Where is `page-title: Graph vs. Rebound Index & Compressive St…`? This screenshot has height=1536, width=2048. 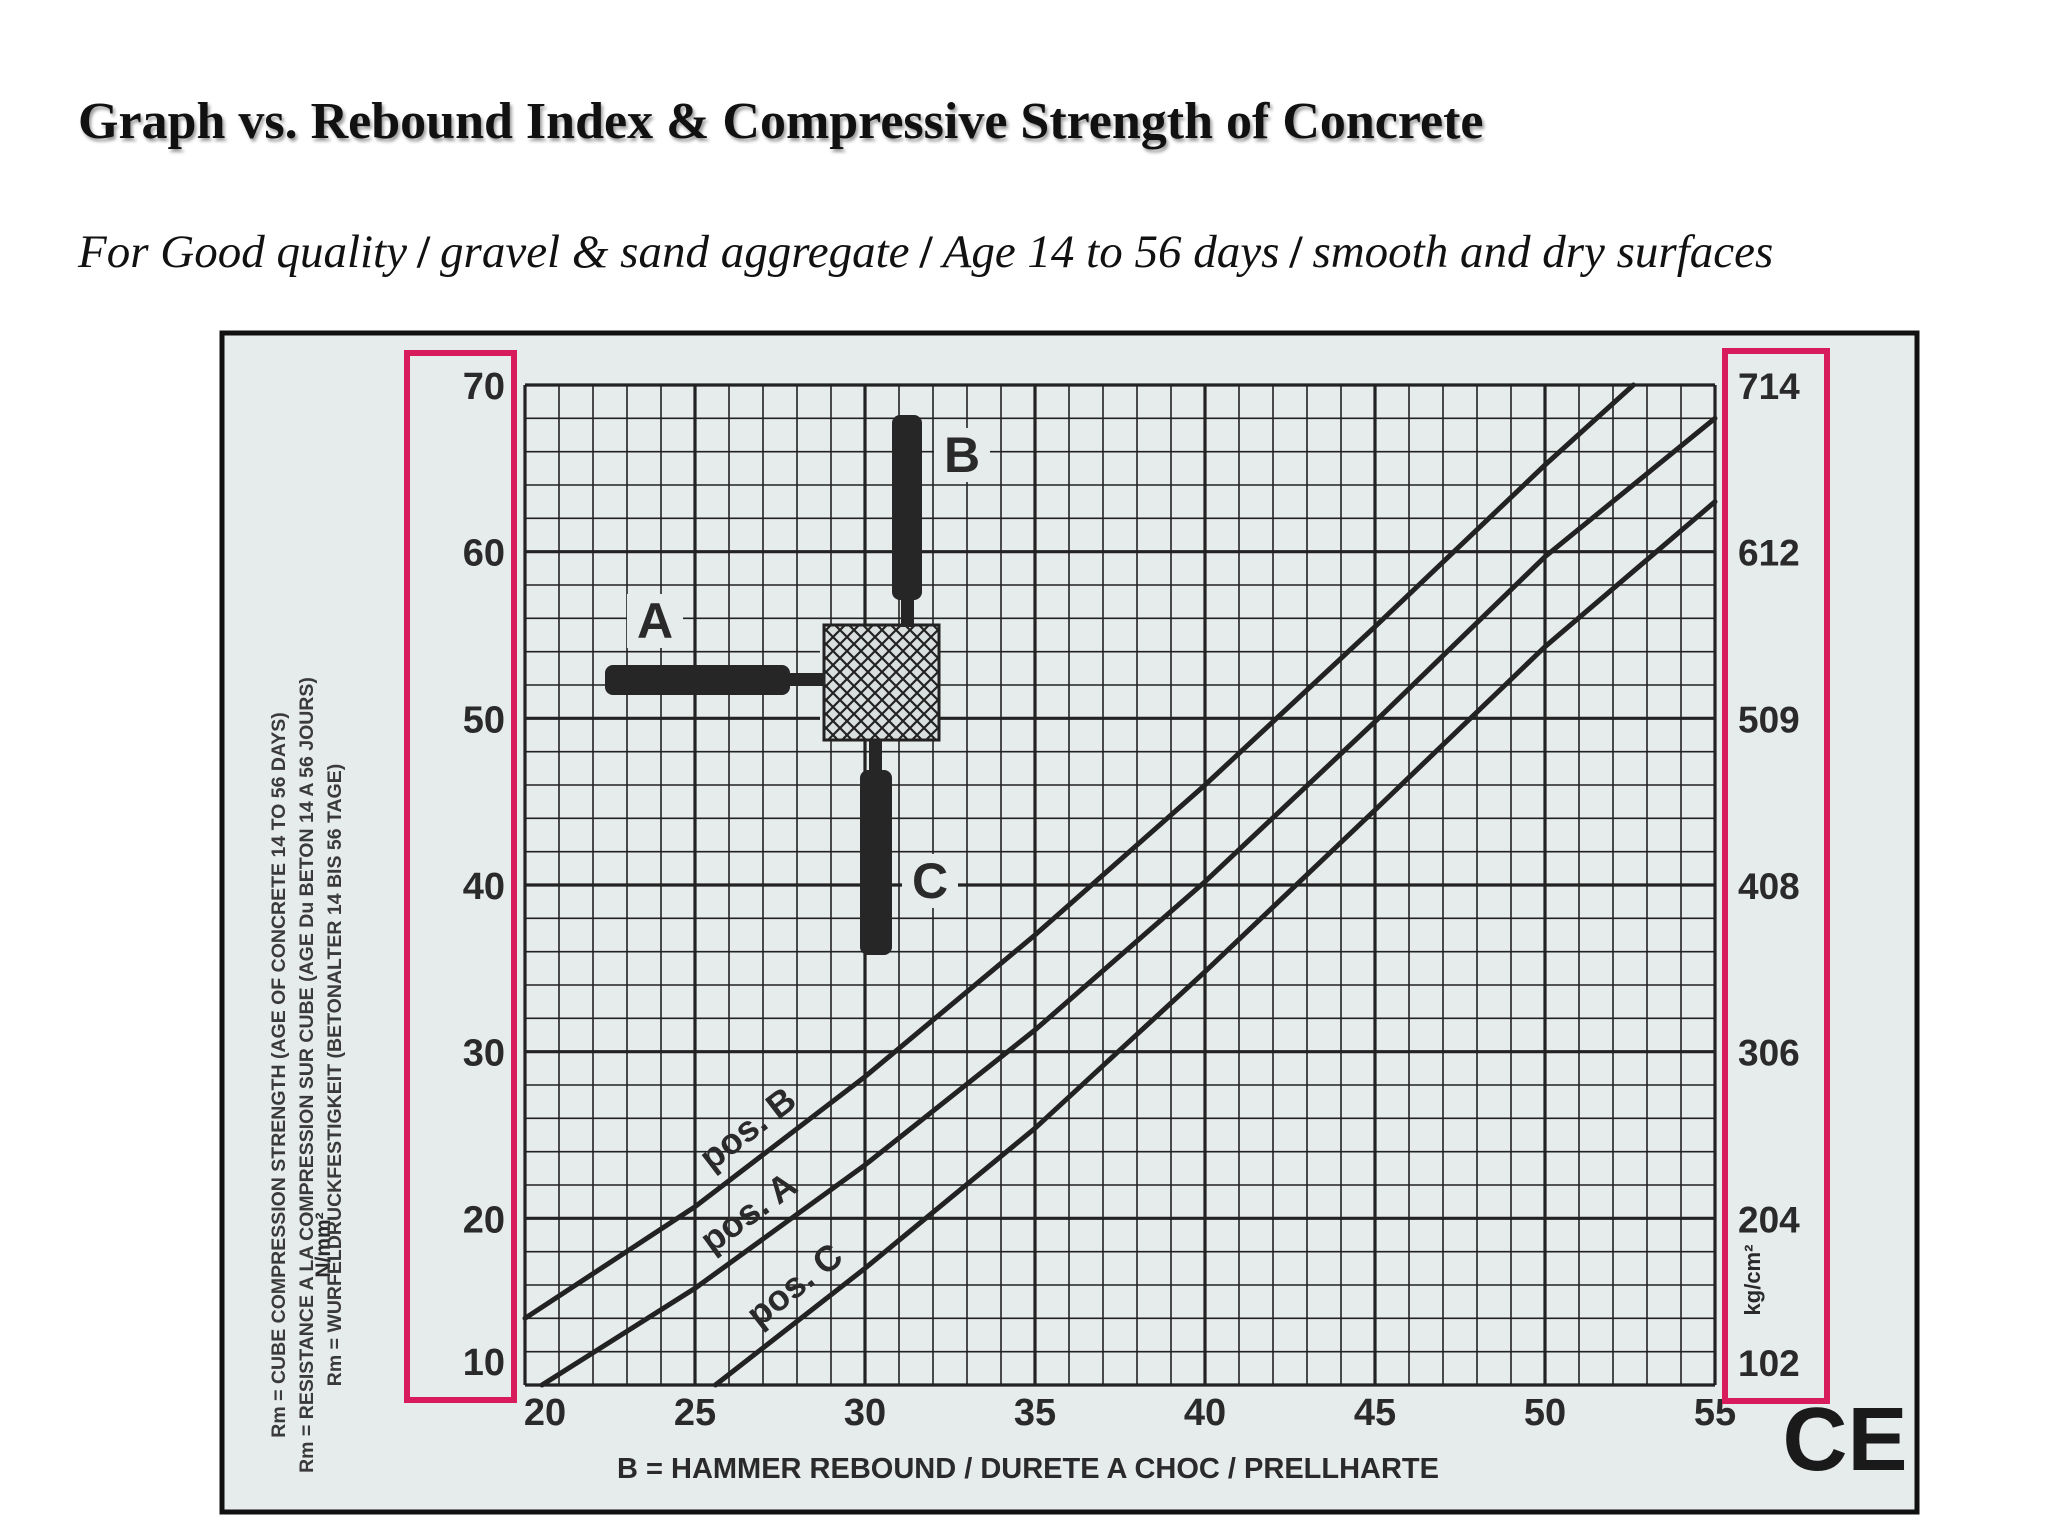 page-title: Graph vs. Rebound Index & Compressive St… is located at coordinates (781, 121).